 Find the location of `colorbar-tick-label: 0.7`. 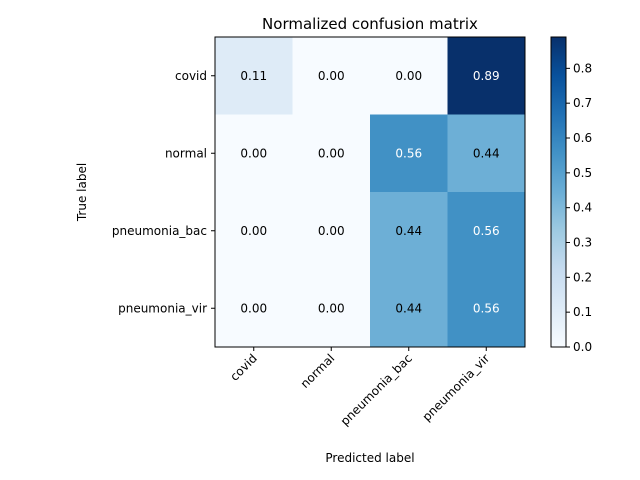

colorbar-tick-label: 0.7 is located at coordinates (582, 103).